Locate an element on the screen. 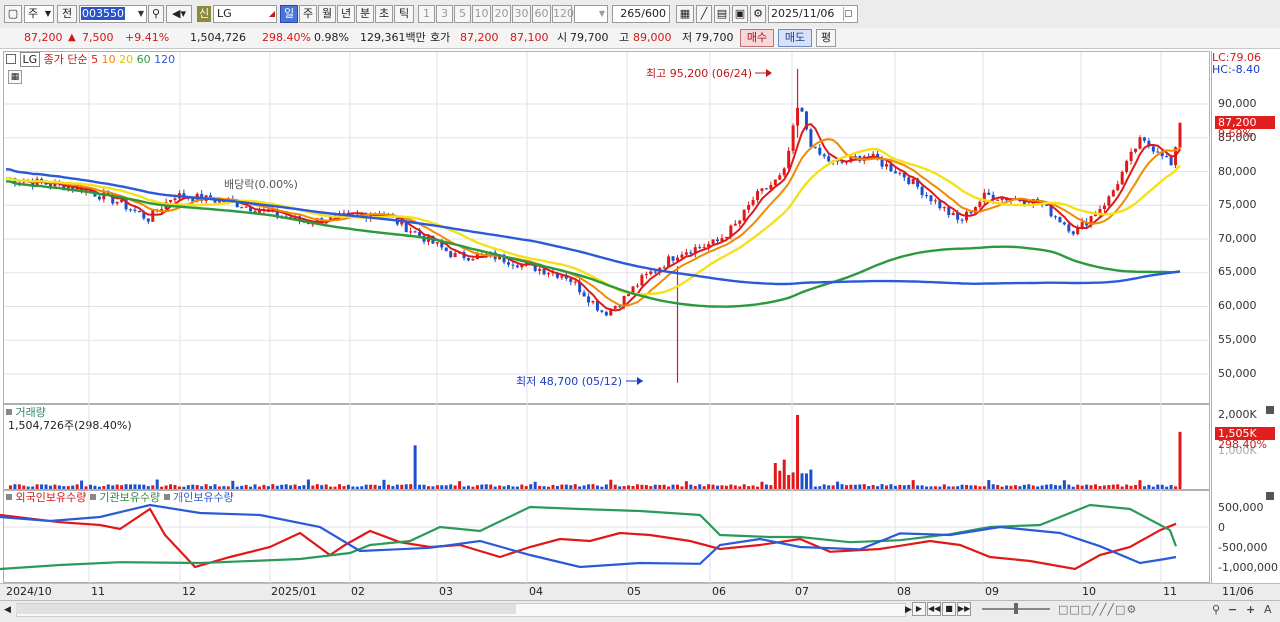 Image resolution: width=1280 pixels, height=622 pixels. font-size-icon: A is located at coordinates (1268, 609).